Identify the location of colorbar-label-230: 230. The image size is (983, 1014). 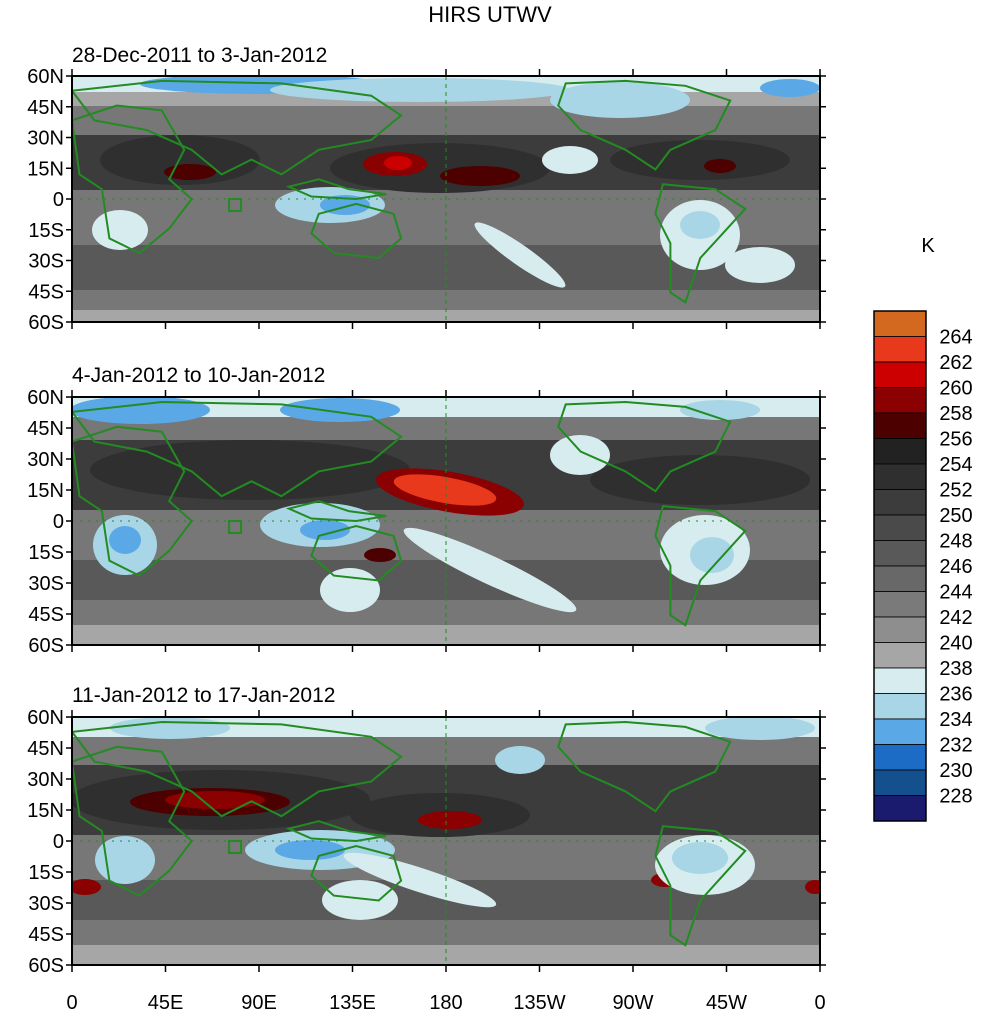
(955, 771).